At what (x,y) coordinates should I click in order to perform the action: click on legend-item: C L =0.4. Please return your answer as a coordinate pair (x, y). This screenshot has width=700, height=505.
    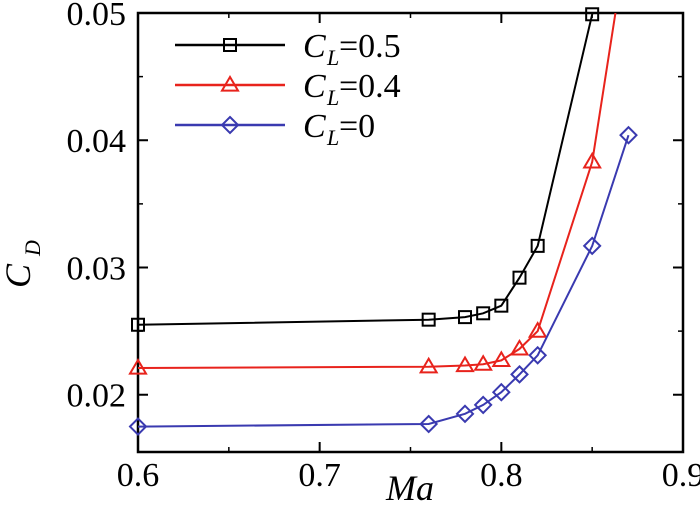
    Looking at the image, I should click on (288, 89).